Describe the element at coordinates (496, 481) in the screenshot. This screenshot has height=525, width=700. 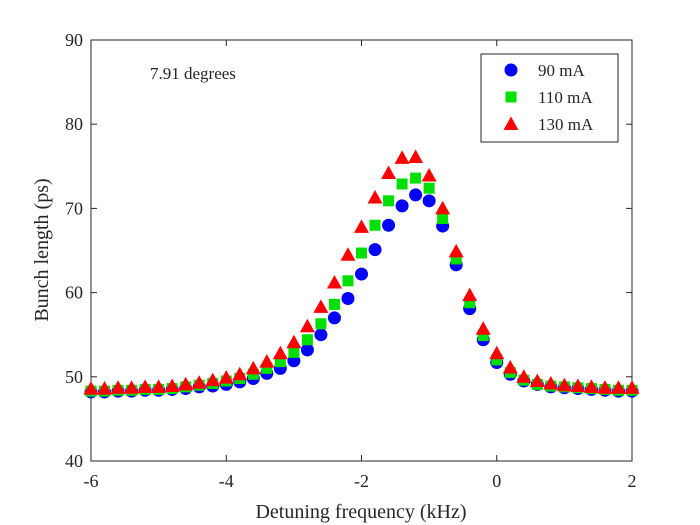
I see `x-tick-label: 0` at that location.